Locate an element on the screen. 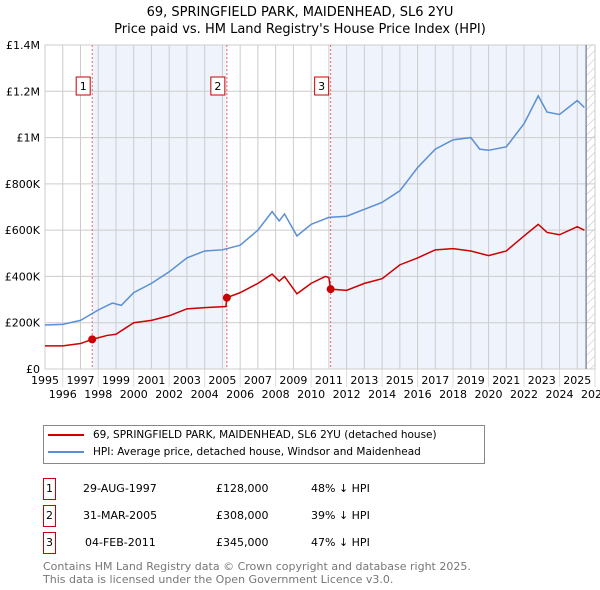  sale-label: 2 is located at coordinates (217, 86).